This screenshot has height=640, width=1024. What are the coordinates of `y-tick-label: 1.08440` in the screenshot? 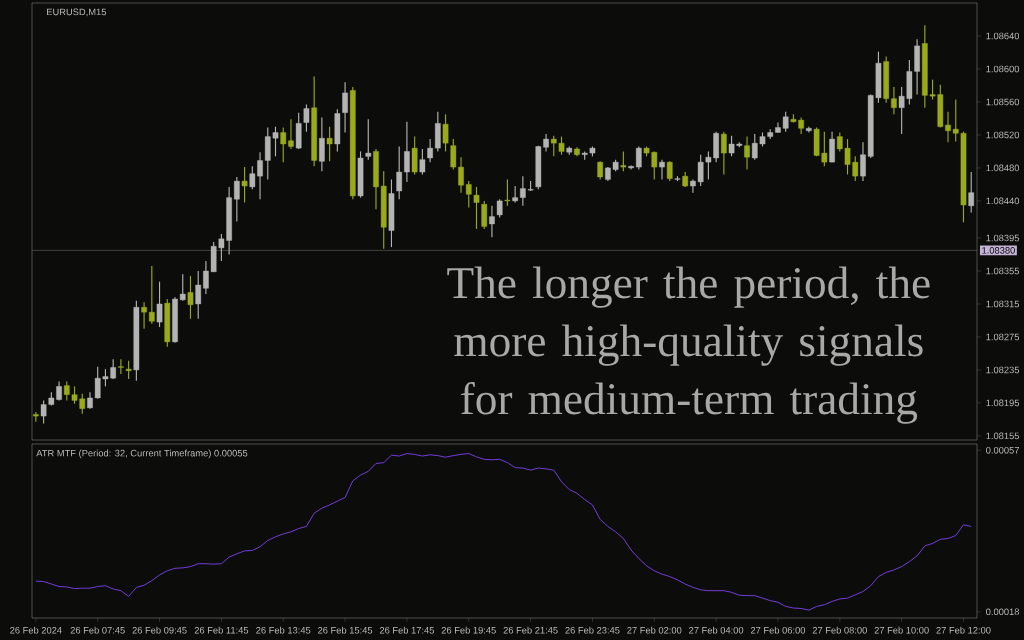 It's located at (1003, 201).